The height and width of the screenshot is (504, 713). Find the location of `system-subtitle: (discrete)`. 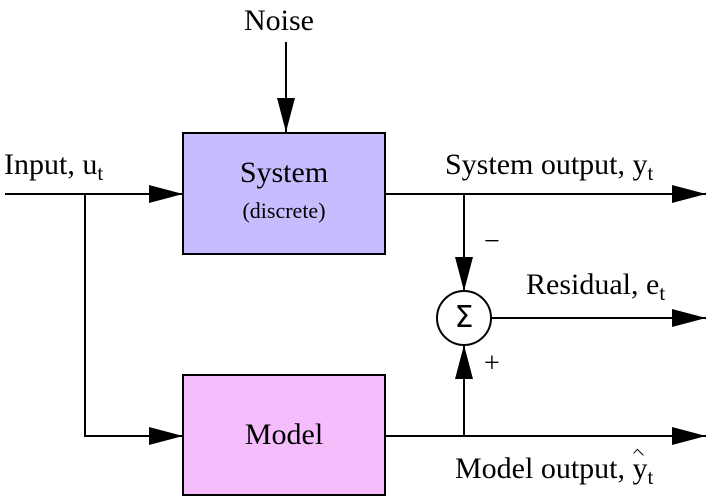

system-subtitle: (discrete) is located at coordinates (284, 211).